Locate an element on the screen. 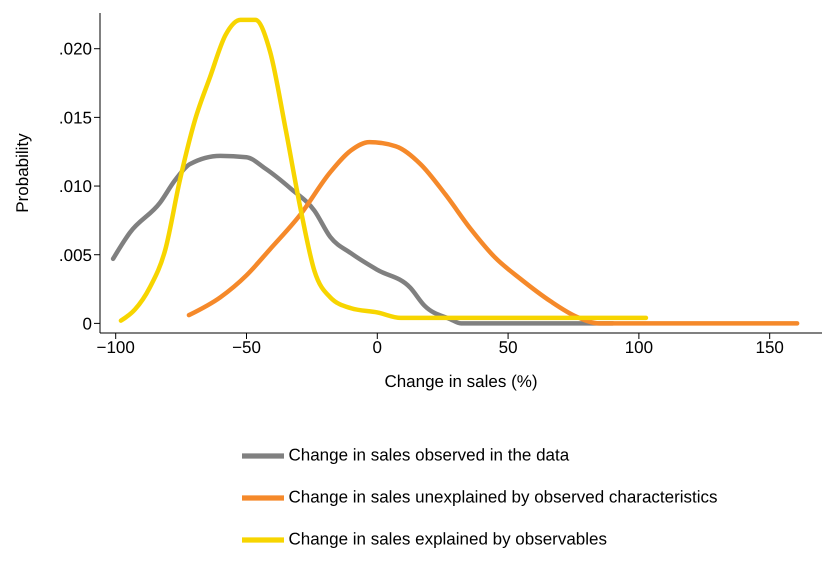 This screenshot has width=822, height=569. x-tick-label: 0 is located at coordinates (377, 348).